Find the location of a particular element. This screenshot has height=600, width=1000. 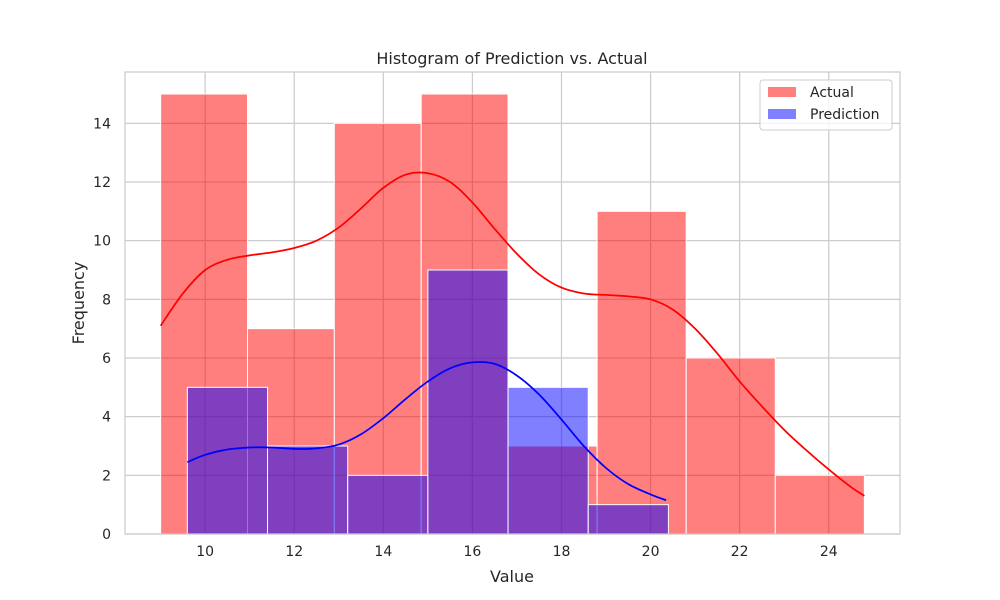

x-axis-ticks: 10 12 14 16 18 20 22 24 is located at coordinates (516, 552).